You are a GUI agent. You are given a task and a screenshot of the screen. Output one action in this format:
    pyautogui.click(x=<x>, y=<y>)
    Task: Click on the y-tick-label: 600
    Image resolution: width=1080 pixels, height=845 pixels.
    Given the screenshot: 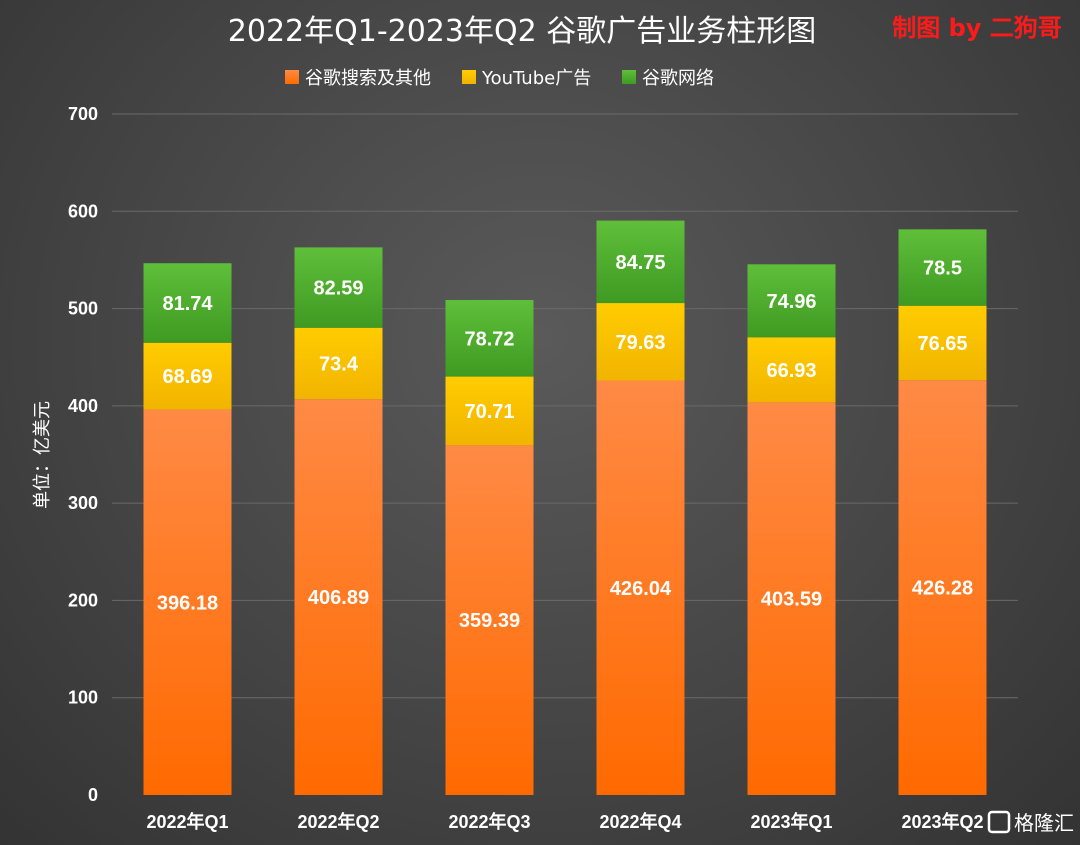 What is the action you would take?
    pyautogui.click(x=83, y=211)
    